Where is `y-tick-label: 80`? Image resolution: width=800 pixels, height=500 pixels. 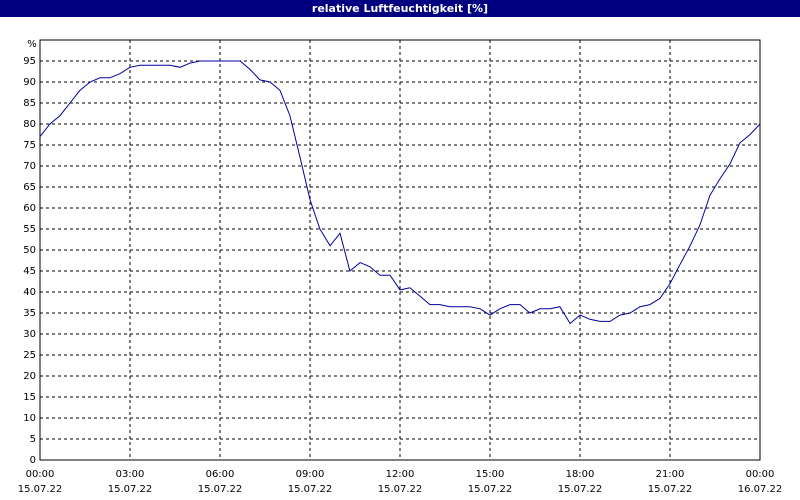
y-tick-label: 80 is located at coordinates (29, 124).